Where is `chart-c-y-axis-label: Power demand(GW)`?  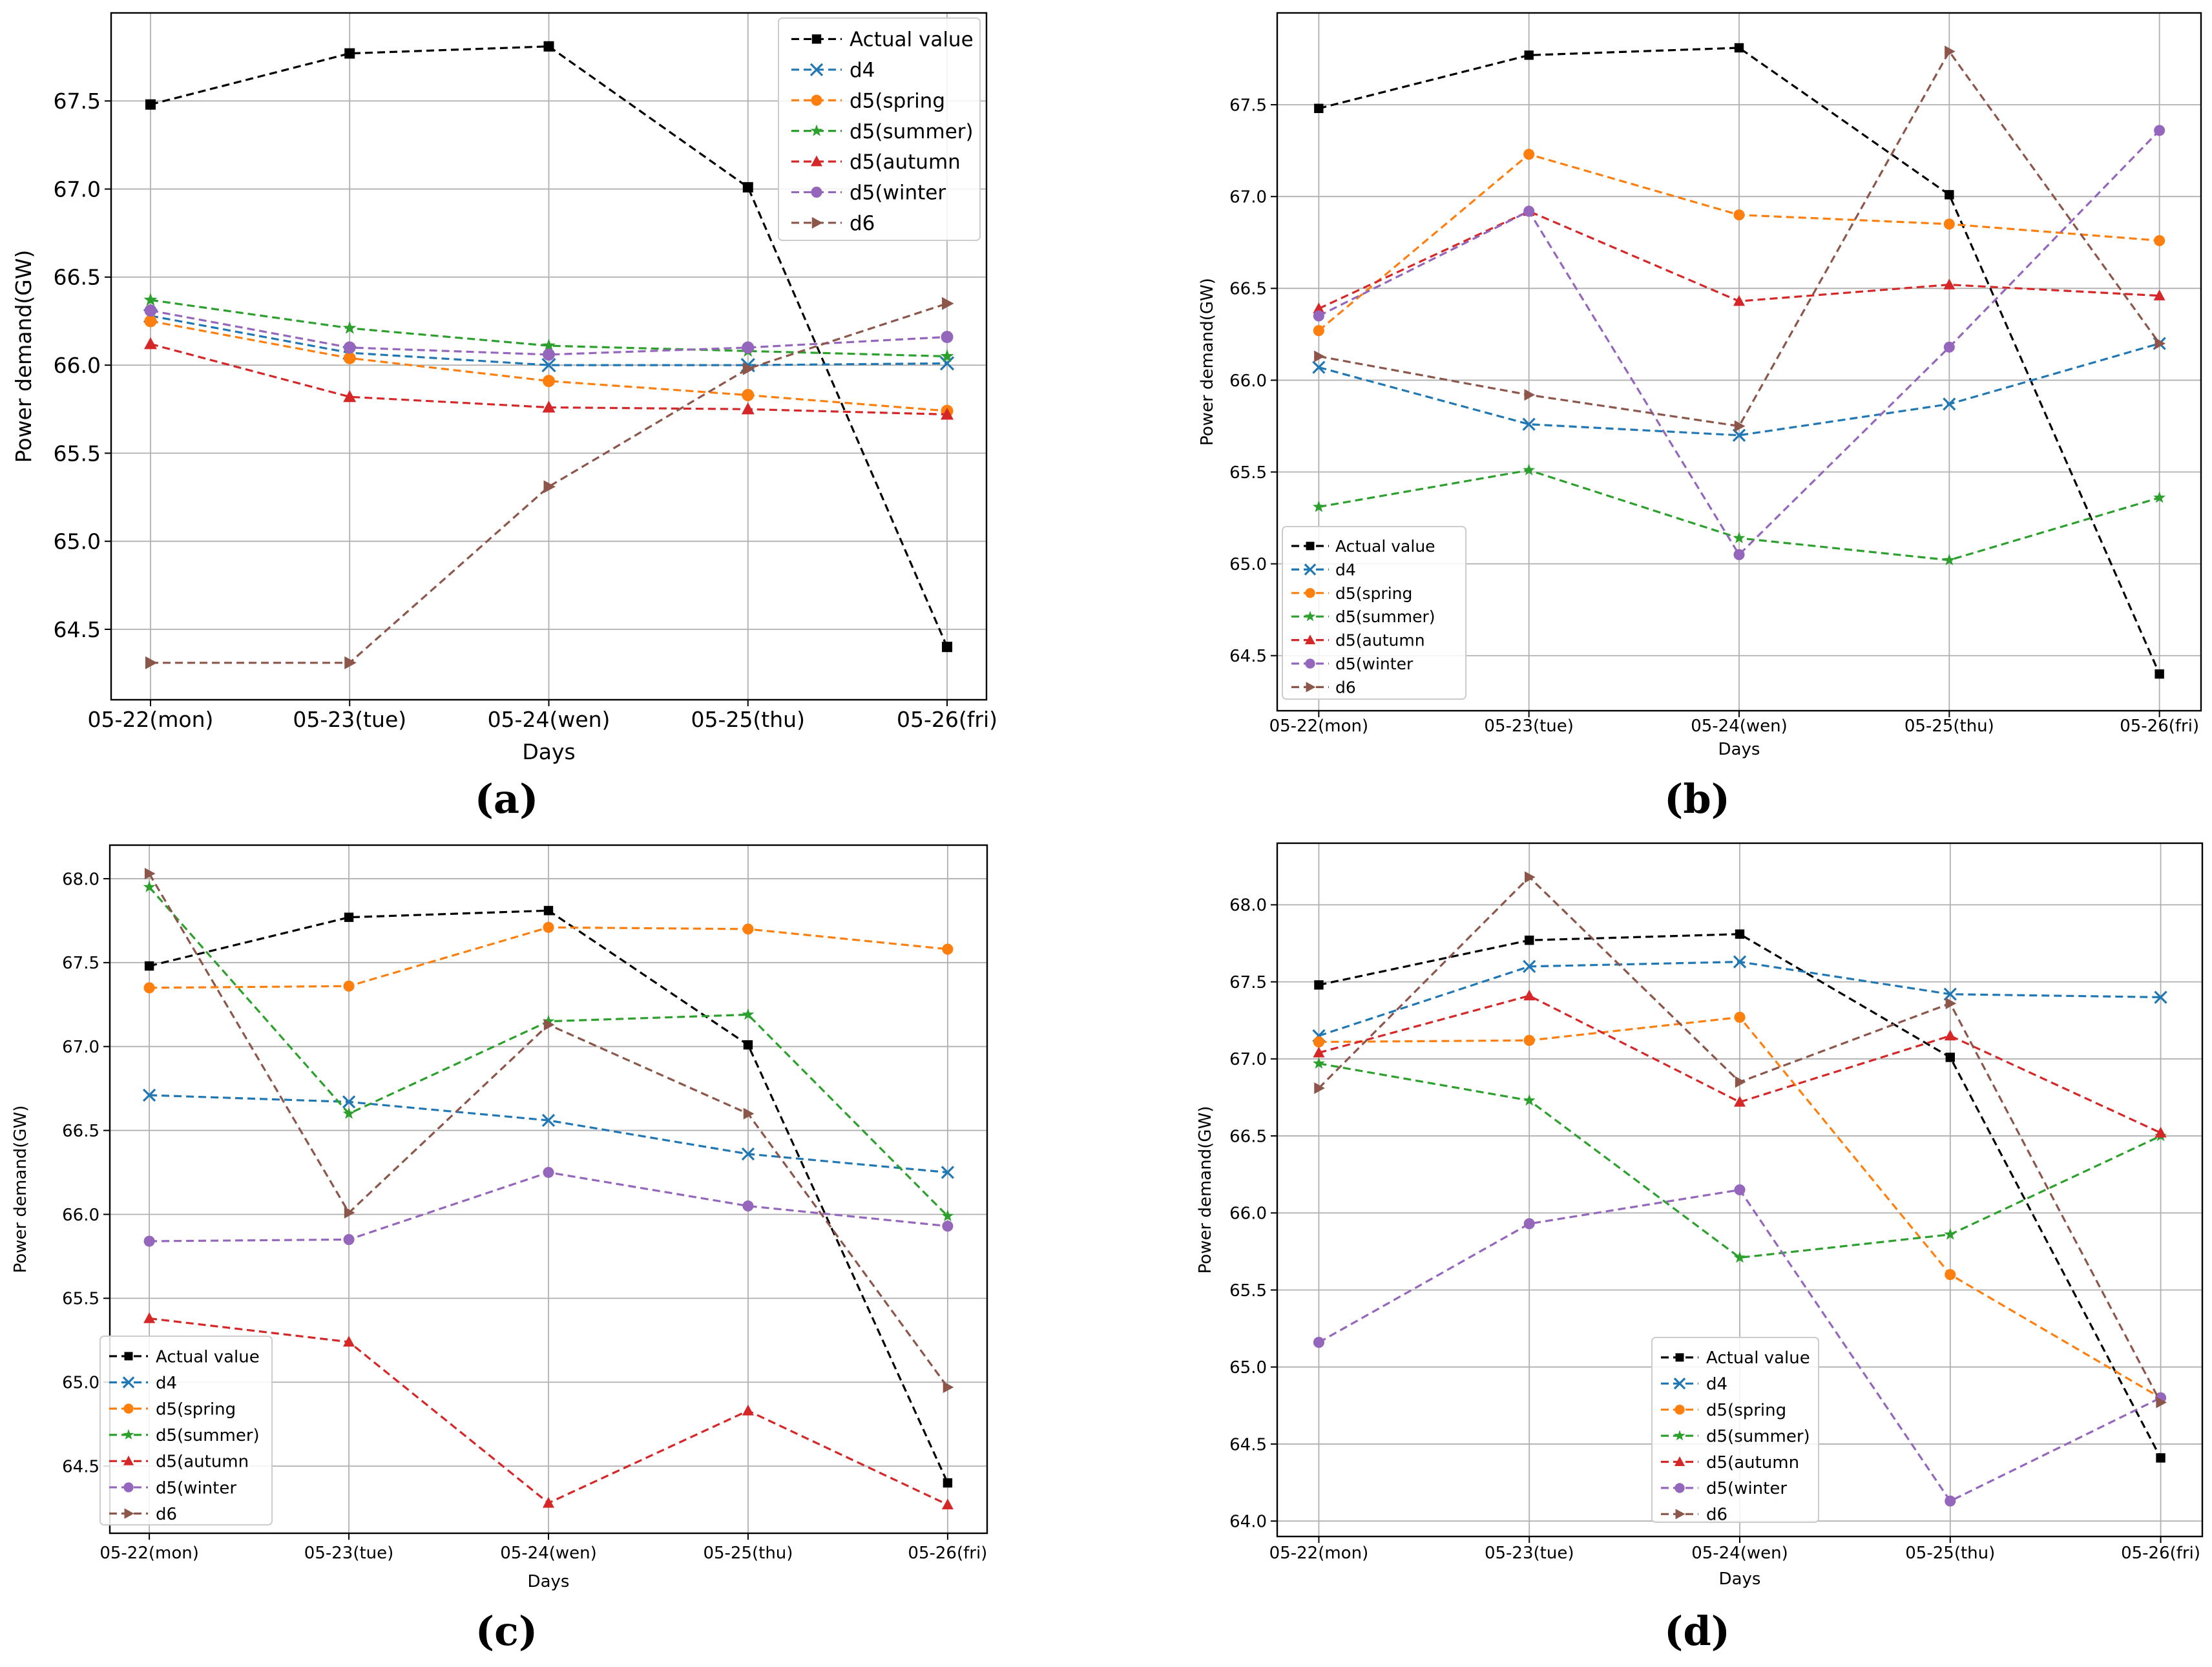
chart-c-y-axis-label: Power demand(GW) is located at coordinates (21, 1190).